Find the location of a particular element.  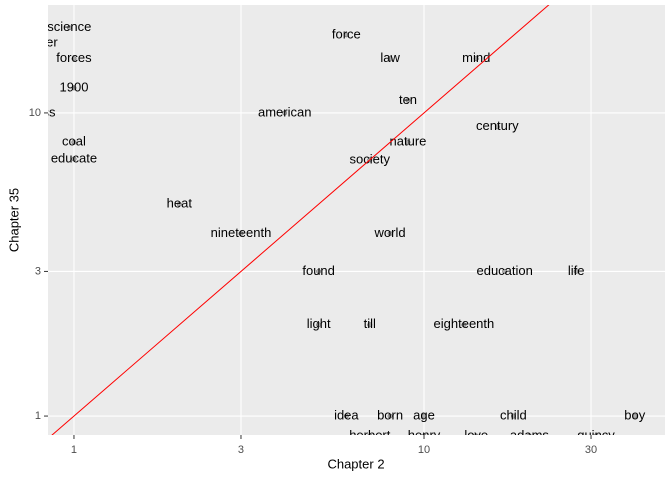

point-label: age is located at coordinates (424, 414).